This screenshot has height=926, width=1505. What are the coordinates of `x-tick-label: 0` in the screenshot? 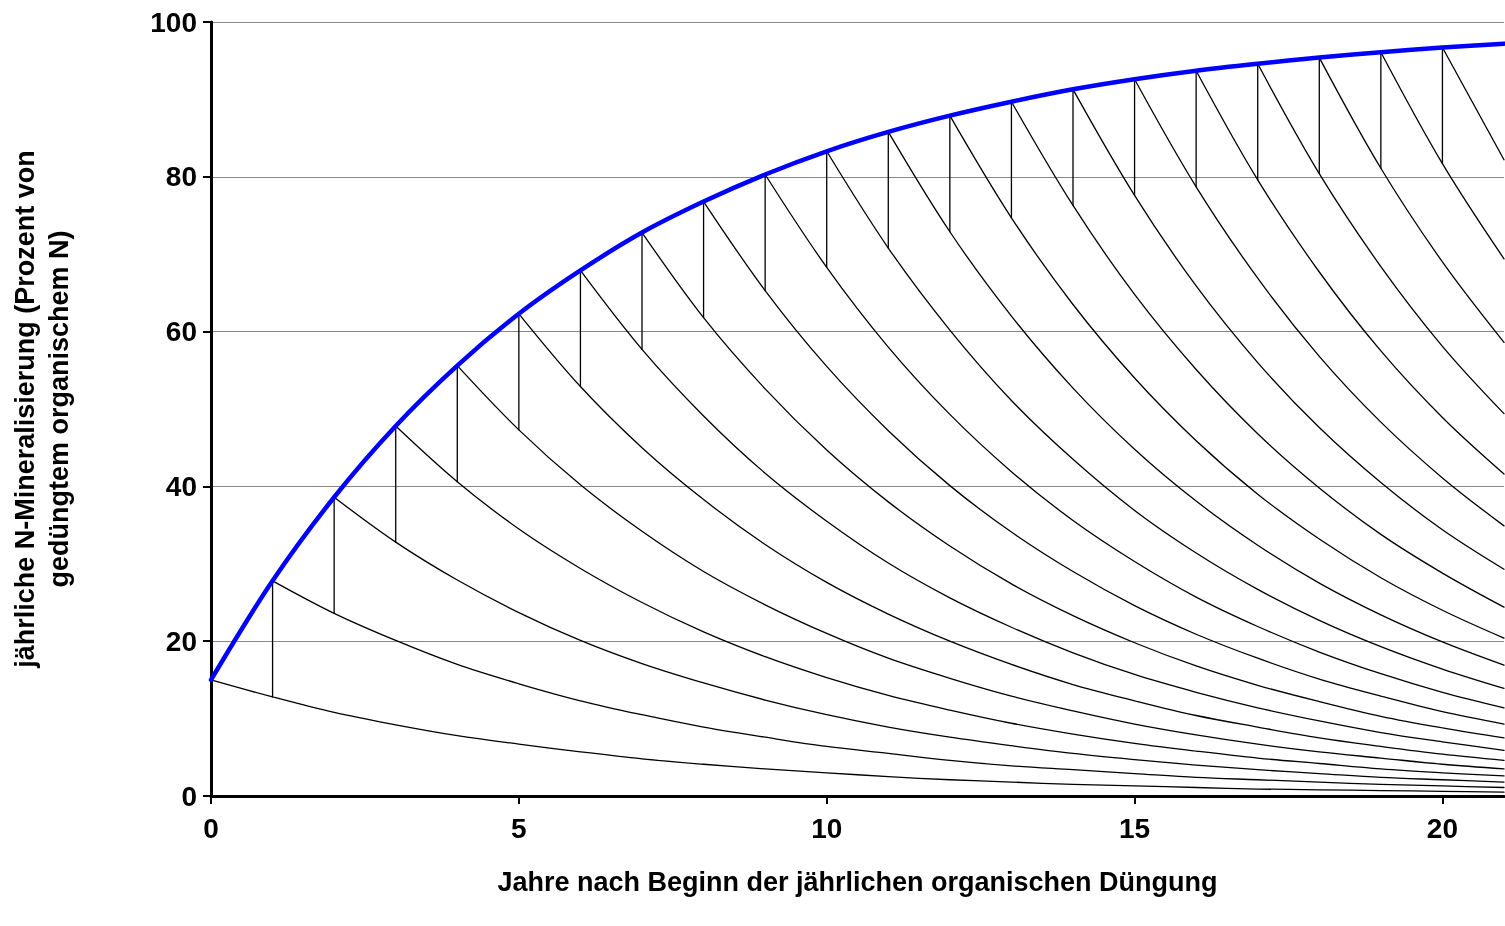 It's located at (211, 828).